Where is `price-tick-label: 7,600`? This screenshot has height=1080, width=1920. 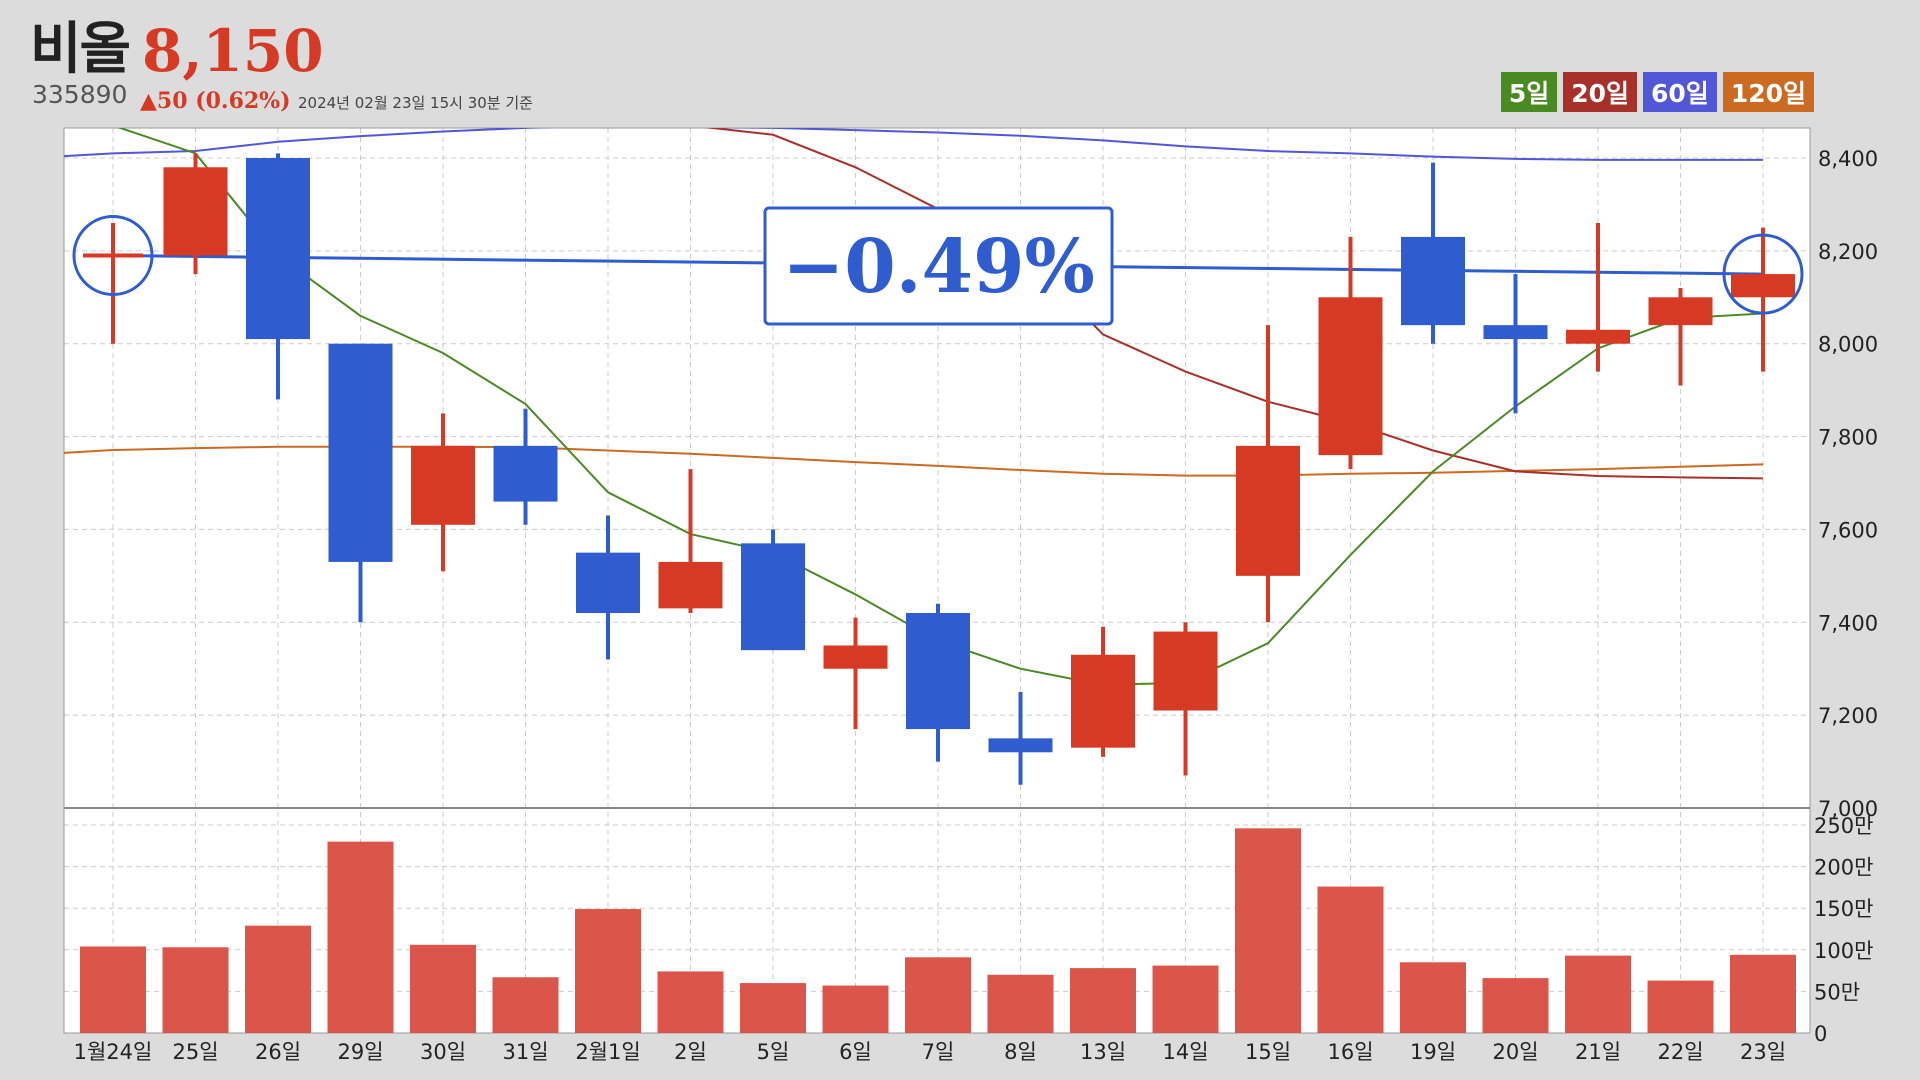 price-tick-label: 7,600 is located at coordinates (1848, 530).